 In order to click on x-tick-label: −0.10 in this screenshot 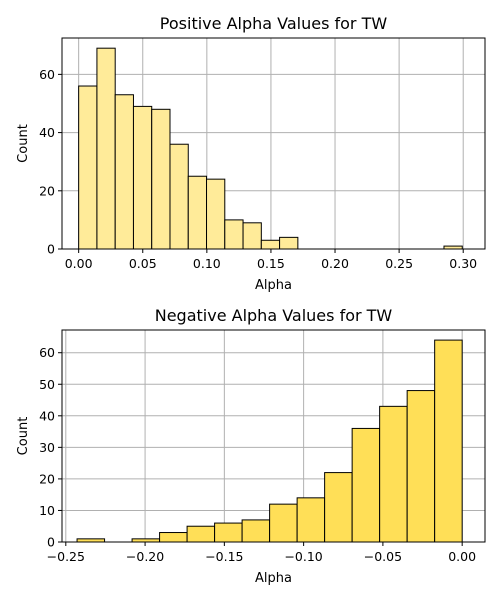, I will do `click(303, 556)`.